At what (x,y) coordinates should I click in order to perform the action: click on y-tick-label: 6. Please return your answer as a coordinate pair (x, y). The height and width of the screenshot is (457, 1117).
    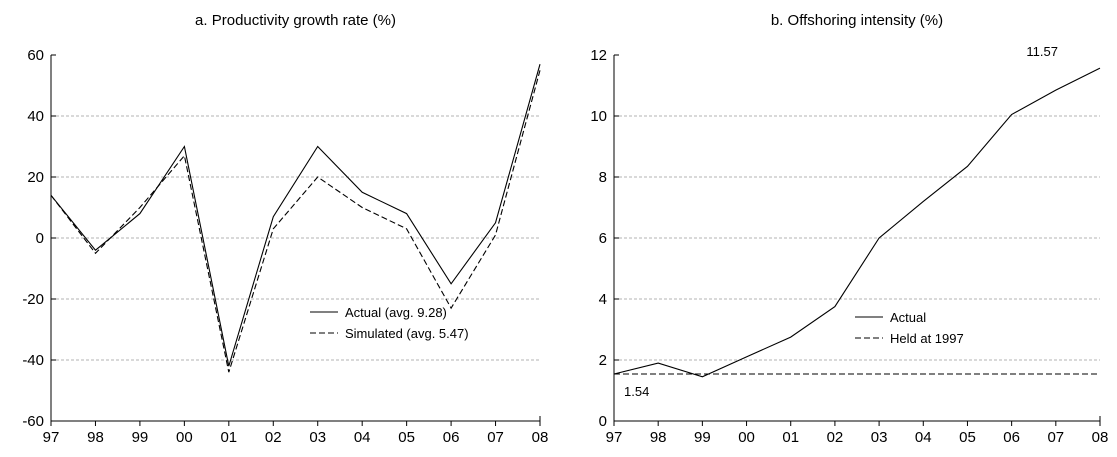
    Looking at the image, I should click on (603, 238).